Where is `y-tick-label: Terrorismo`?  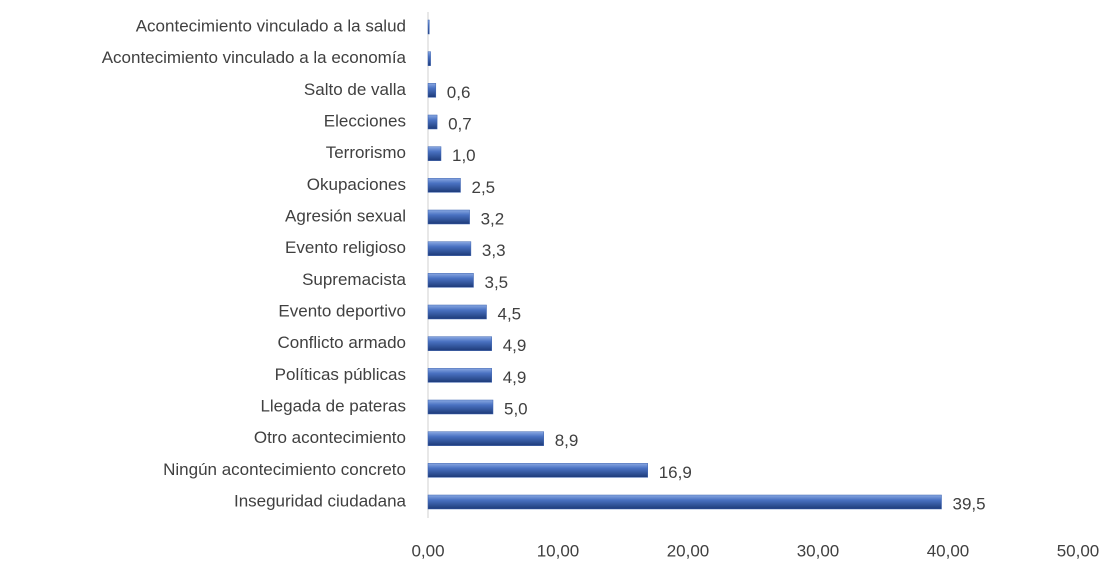
y-tick-label: Terrorismo is located at coordinates (366, 152).